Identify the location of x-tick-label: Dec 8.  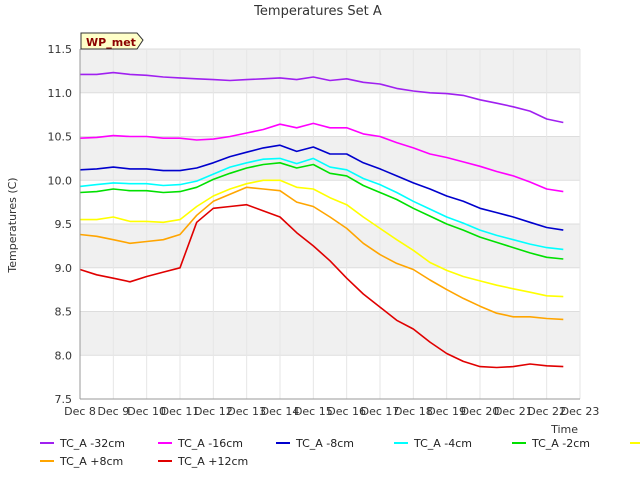
(80, 411).